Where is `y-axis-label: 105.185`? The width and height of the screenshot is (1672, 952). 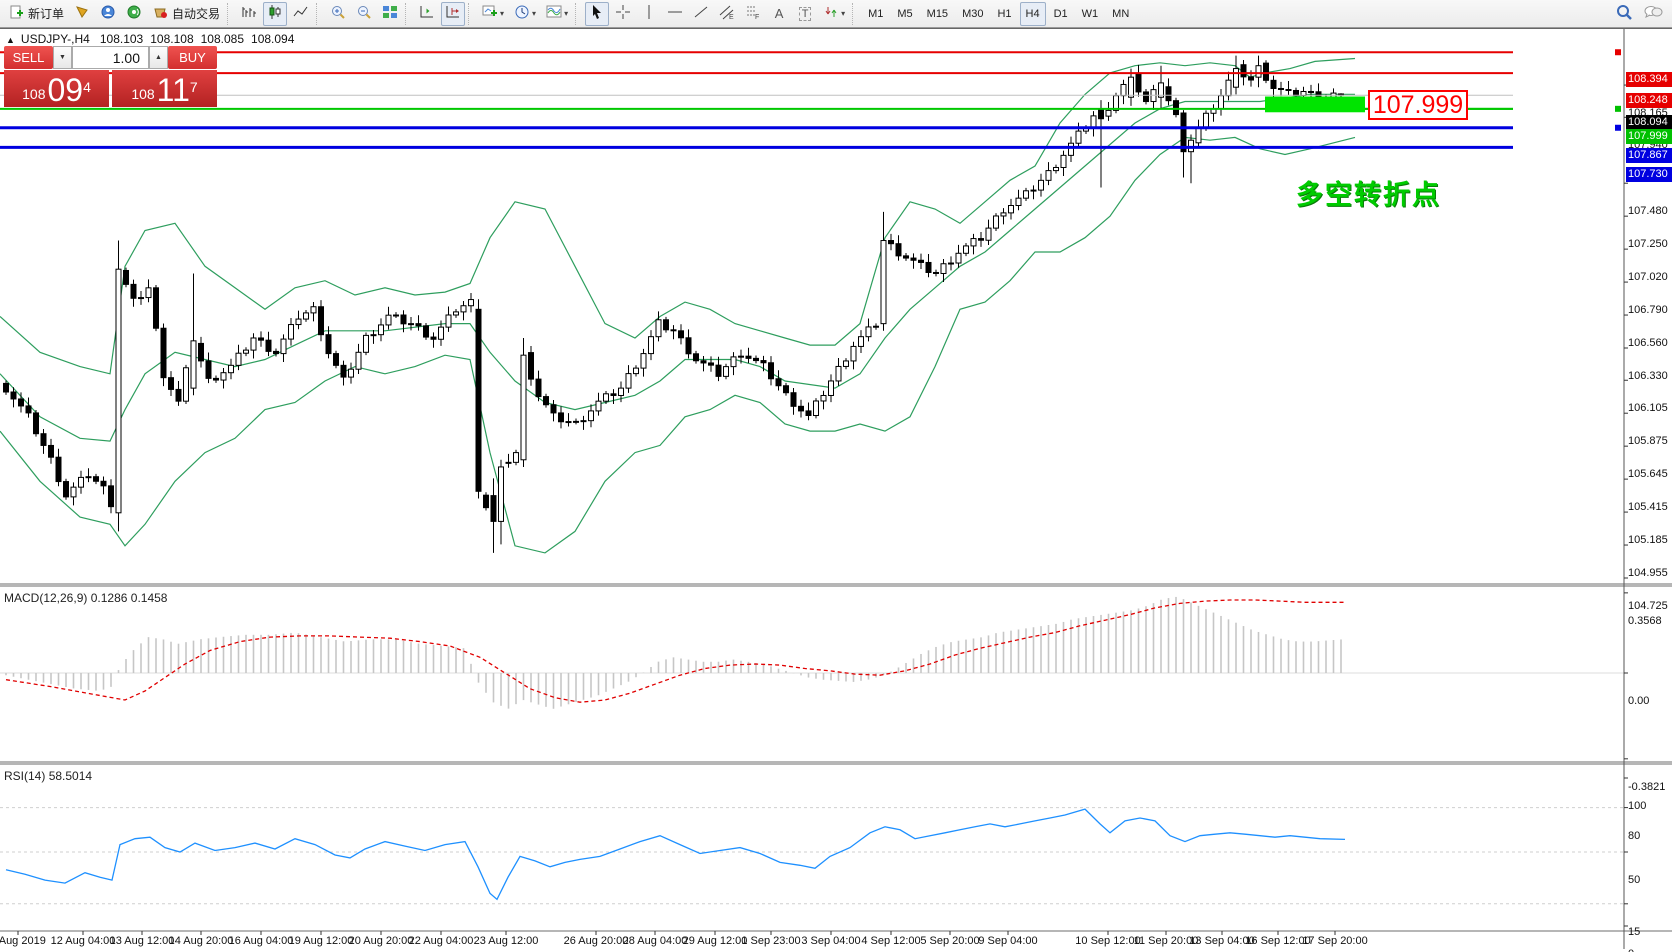 y-axis-label: 105.185 is located at coordinates (1648, 540).